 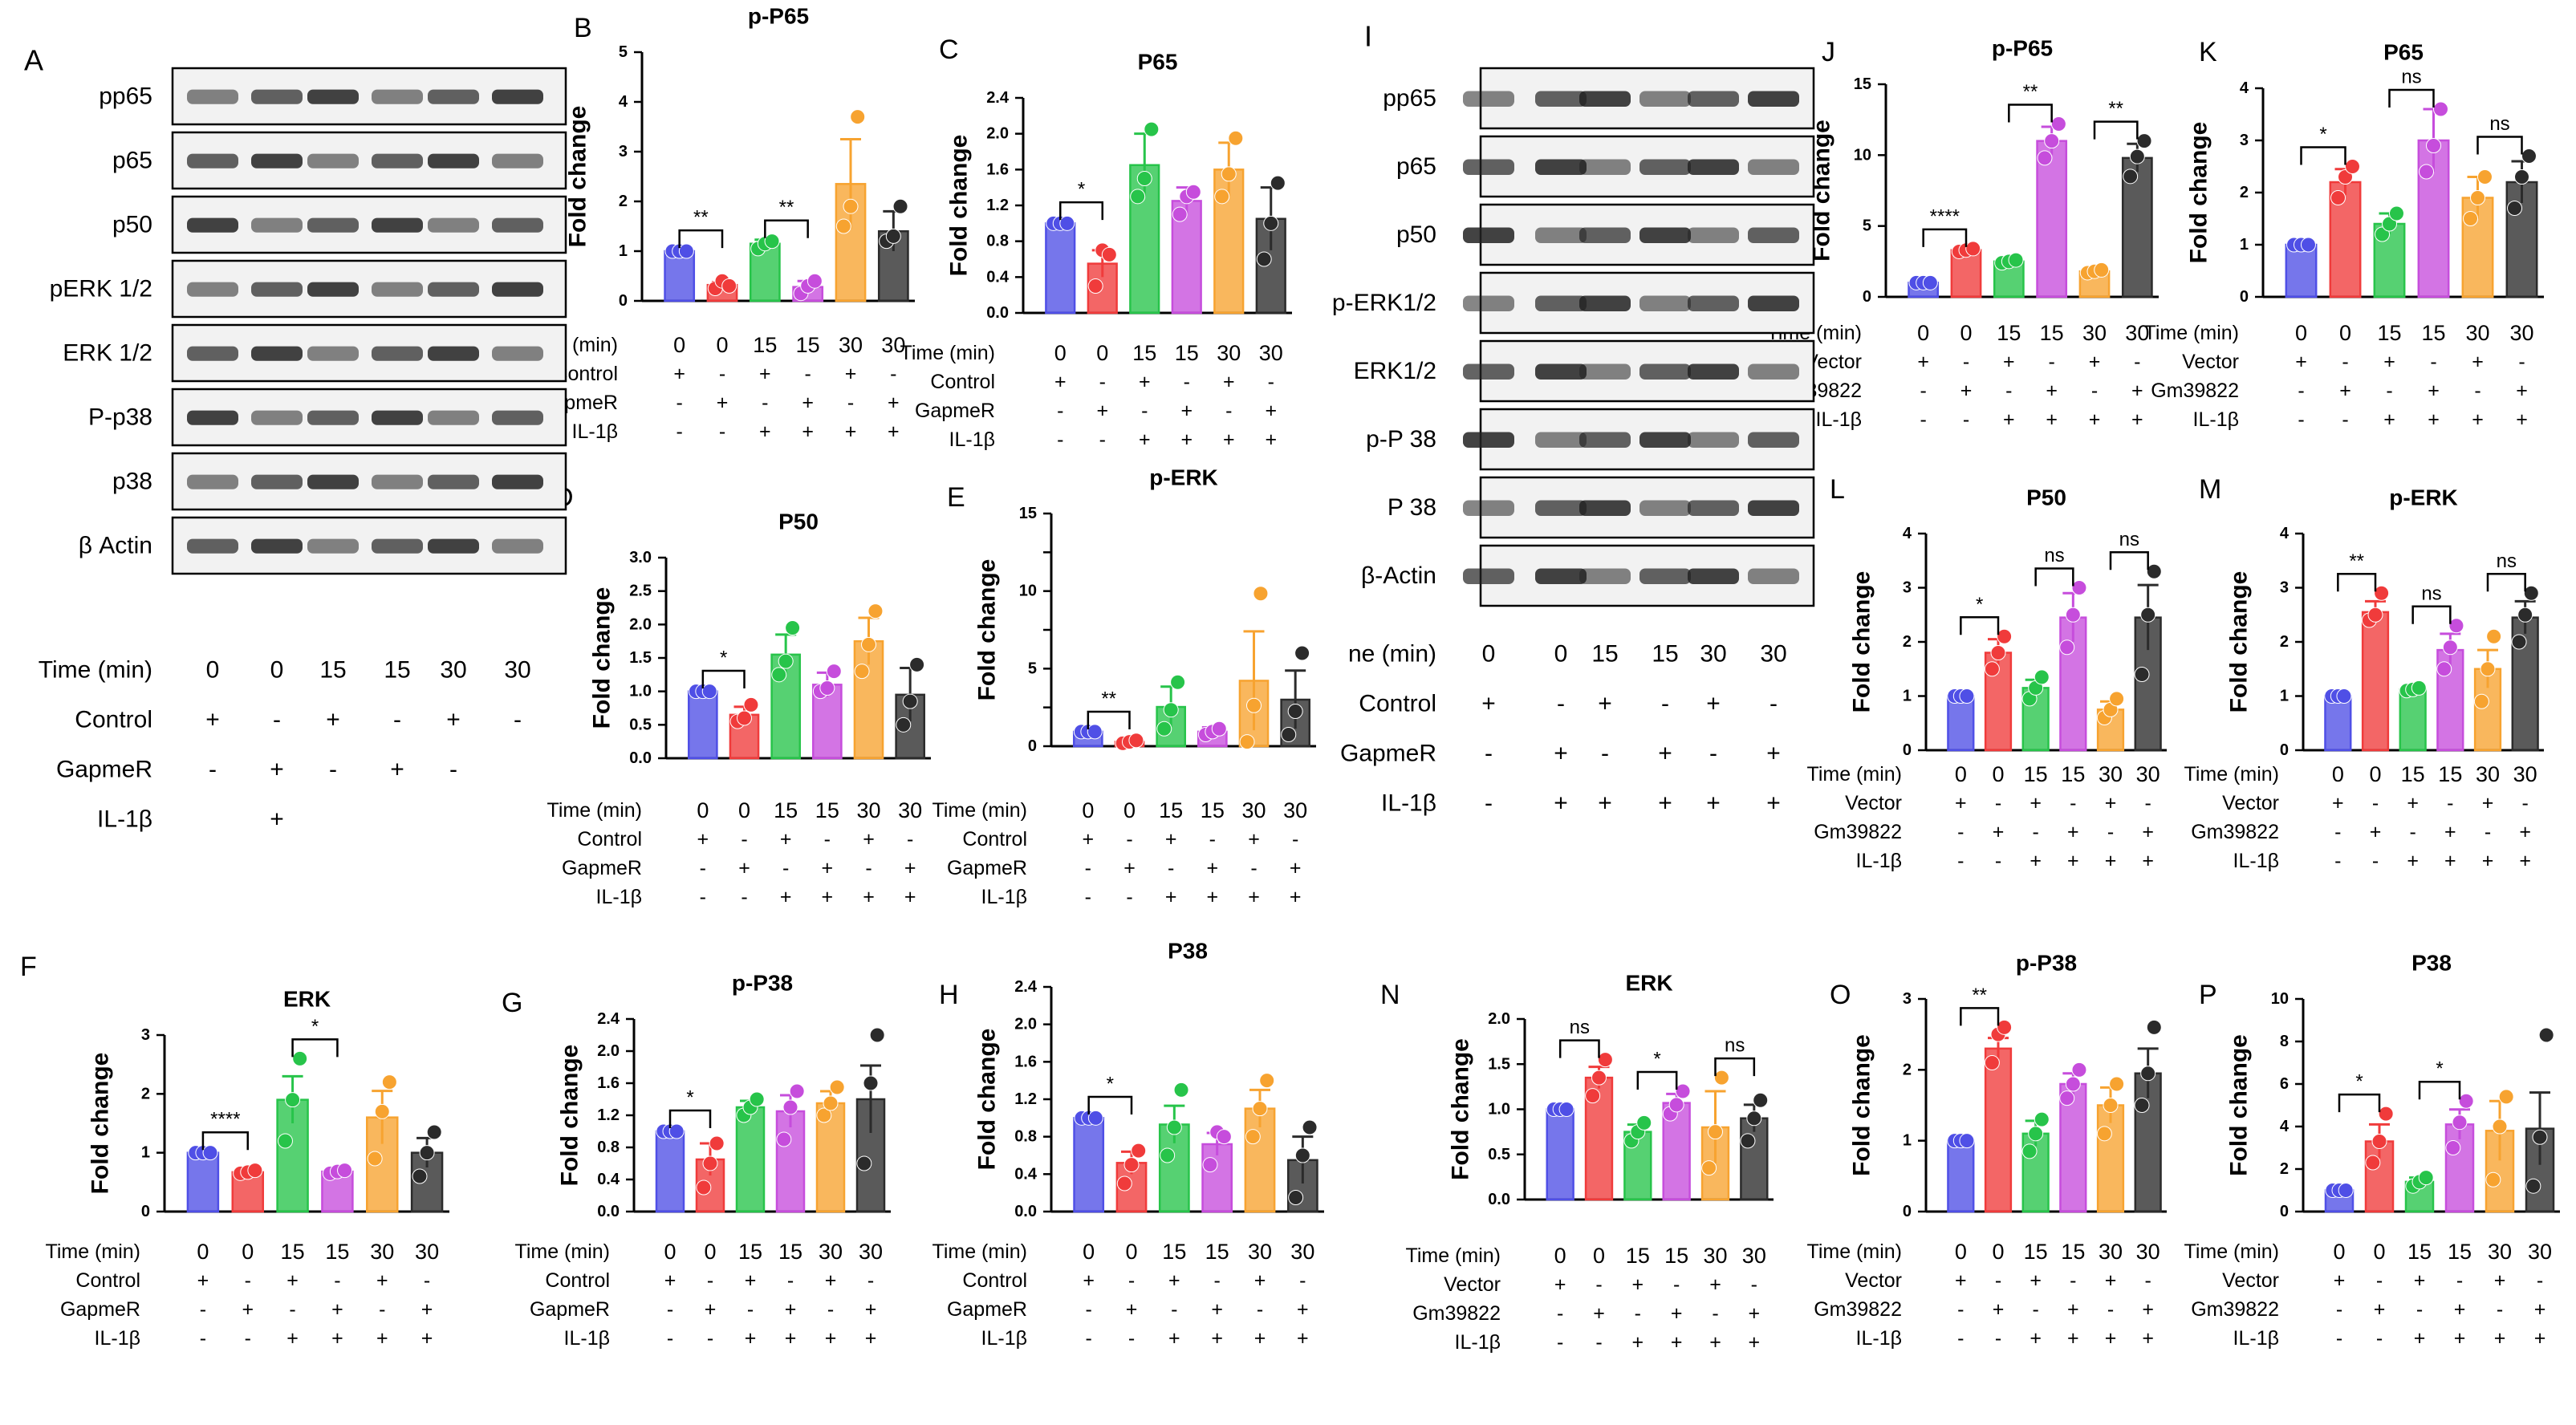 What do you see at coordinates (608, 1083) in the screenshot?
I see `y-tick-label: 1.6` at bounding box center [608, 1083].